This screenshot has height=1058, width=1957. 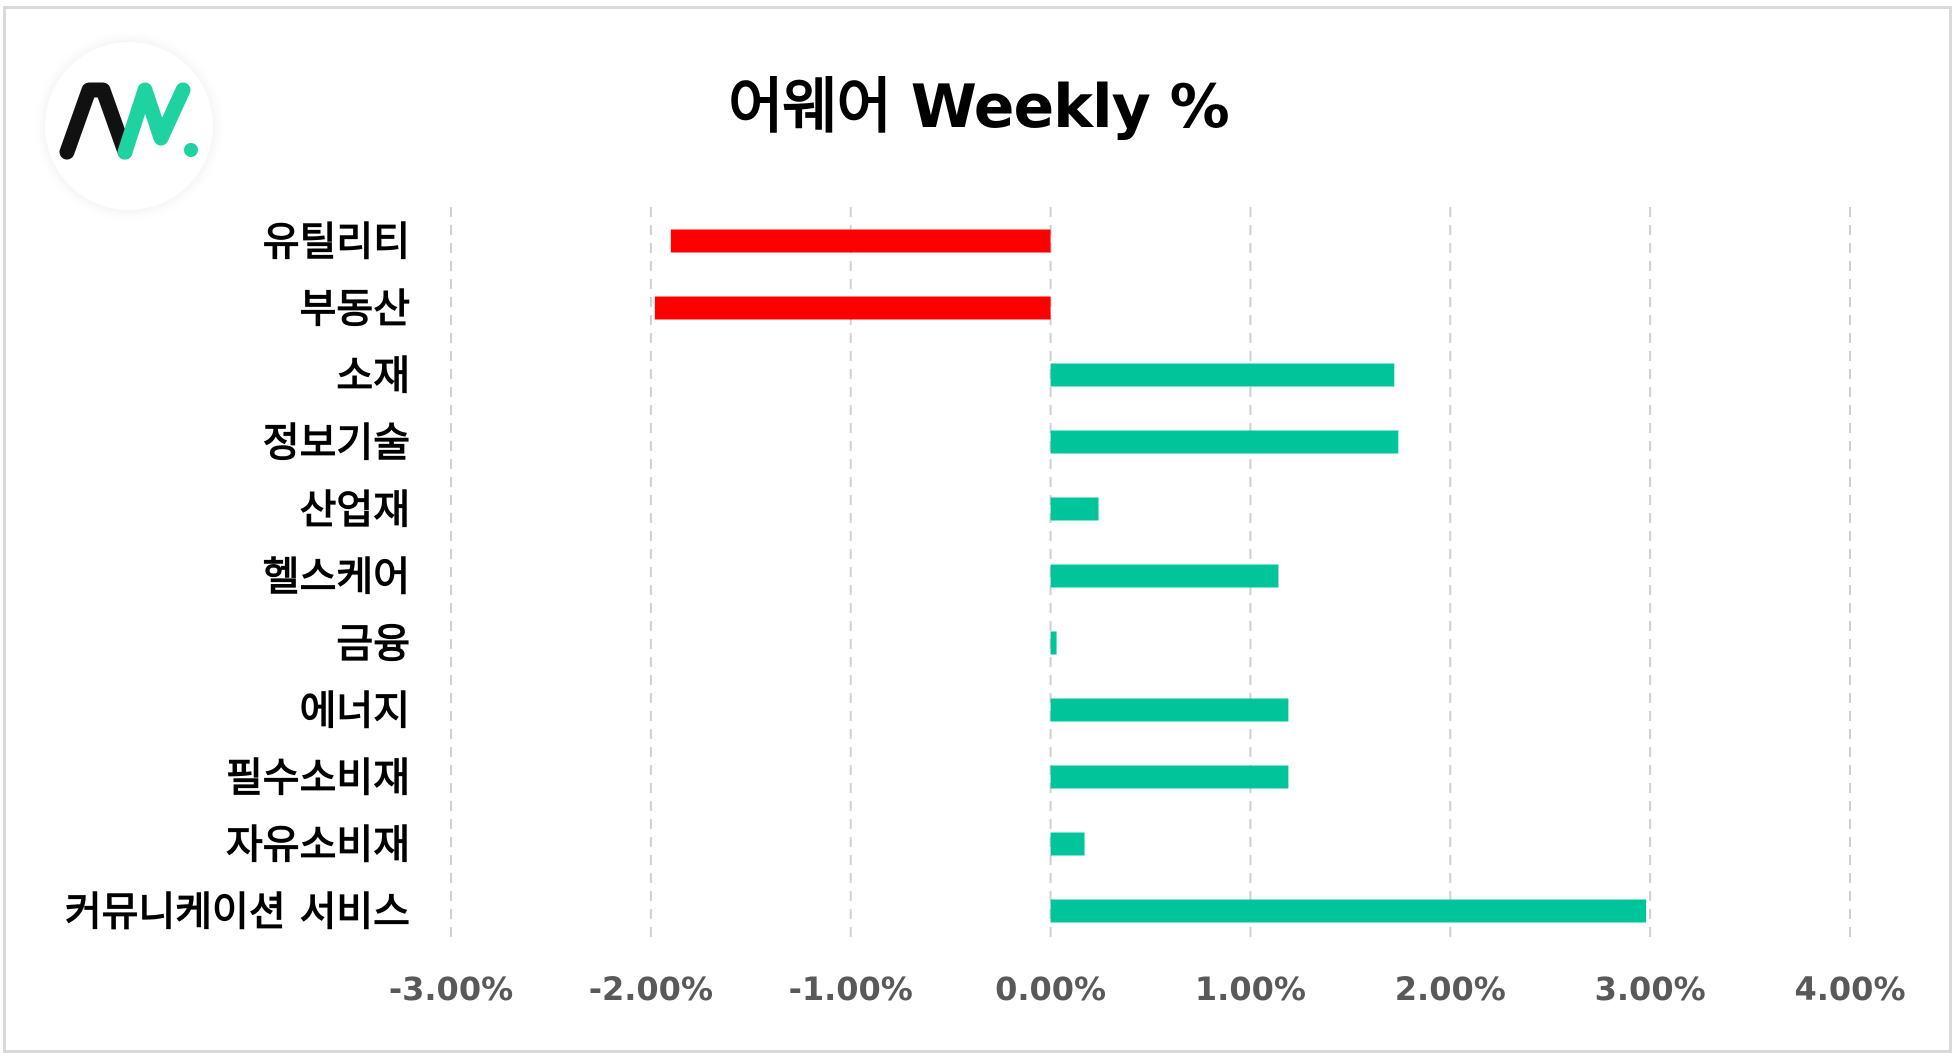 What do you see at coordinates (336, 242) in the screenshot?
I see `category-label: 유틸리티` at bounding box center [336, 242].